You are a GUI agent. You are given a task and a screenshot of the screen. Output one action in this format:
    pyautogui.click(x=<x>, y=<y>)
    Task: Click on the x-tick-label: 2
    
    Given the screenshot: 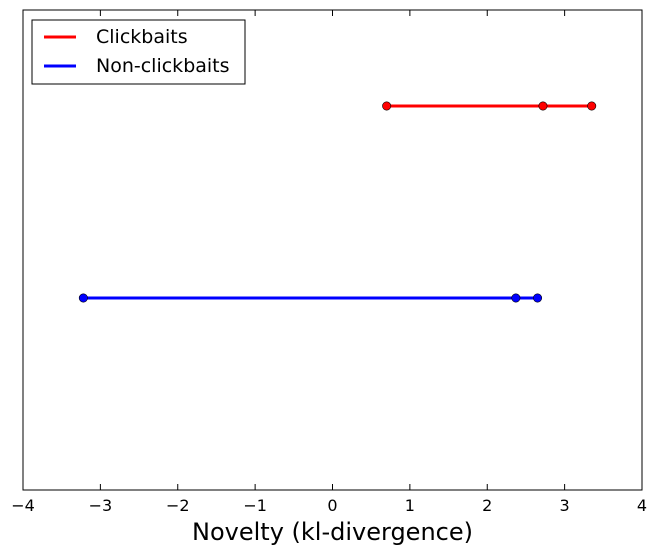 What is the action you would take?
    pyautogui.click(x=487, y=505)
    